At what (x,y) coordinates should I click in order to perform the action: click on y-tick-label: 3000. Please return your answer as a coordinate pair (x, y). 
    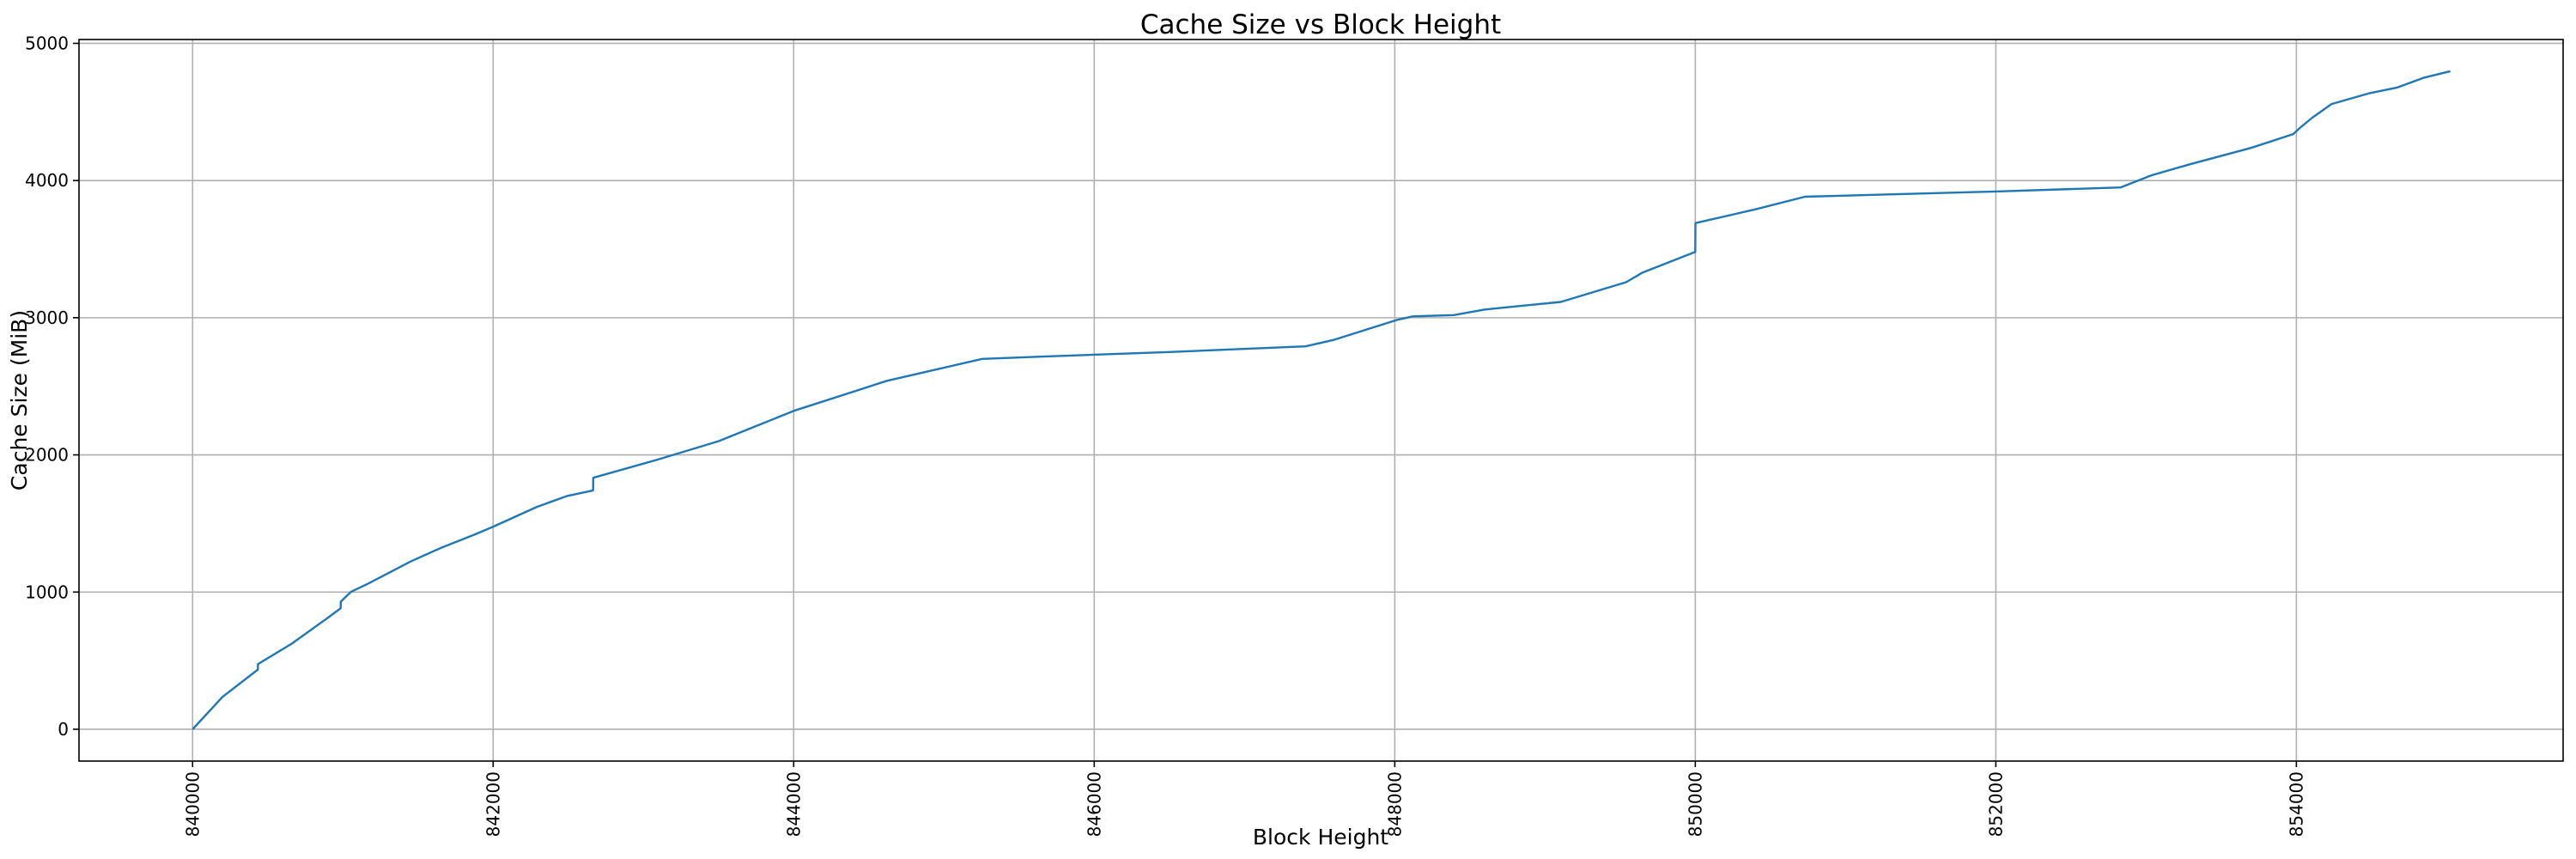
    Looking at the image, I should click on (47, 318).